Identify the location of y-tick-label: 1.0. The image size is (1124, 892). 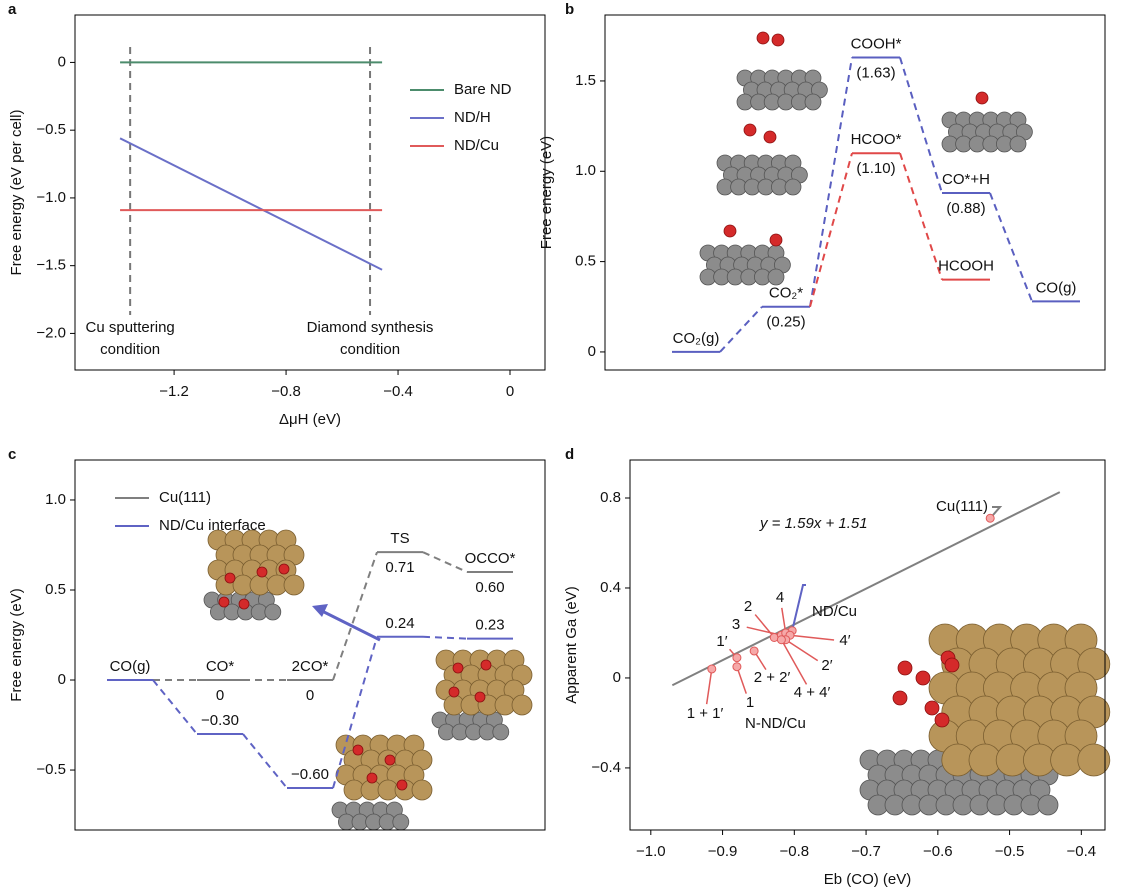
(55, 499).